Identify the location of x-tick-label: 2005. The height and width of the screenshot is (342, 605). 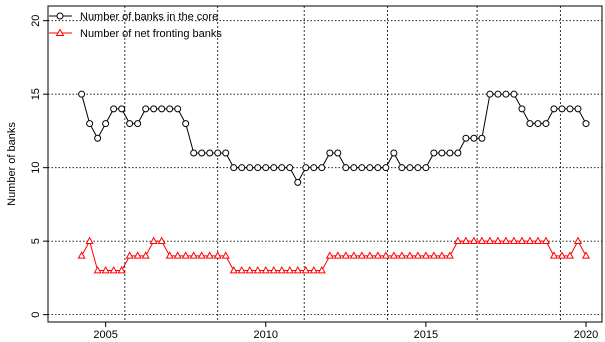
(105, 335).